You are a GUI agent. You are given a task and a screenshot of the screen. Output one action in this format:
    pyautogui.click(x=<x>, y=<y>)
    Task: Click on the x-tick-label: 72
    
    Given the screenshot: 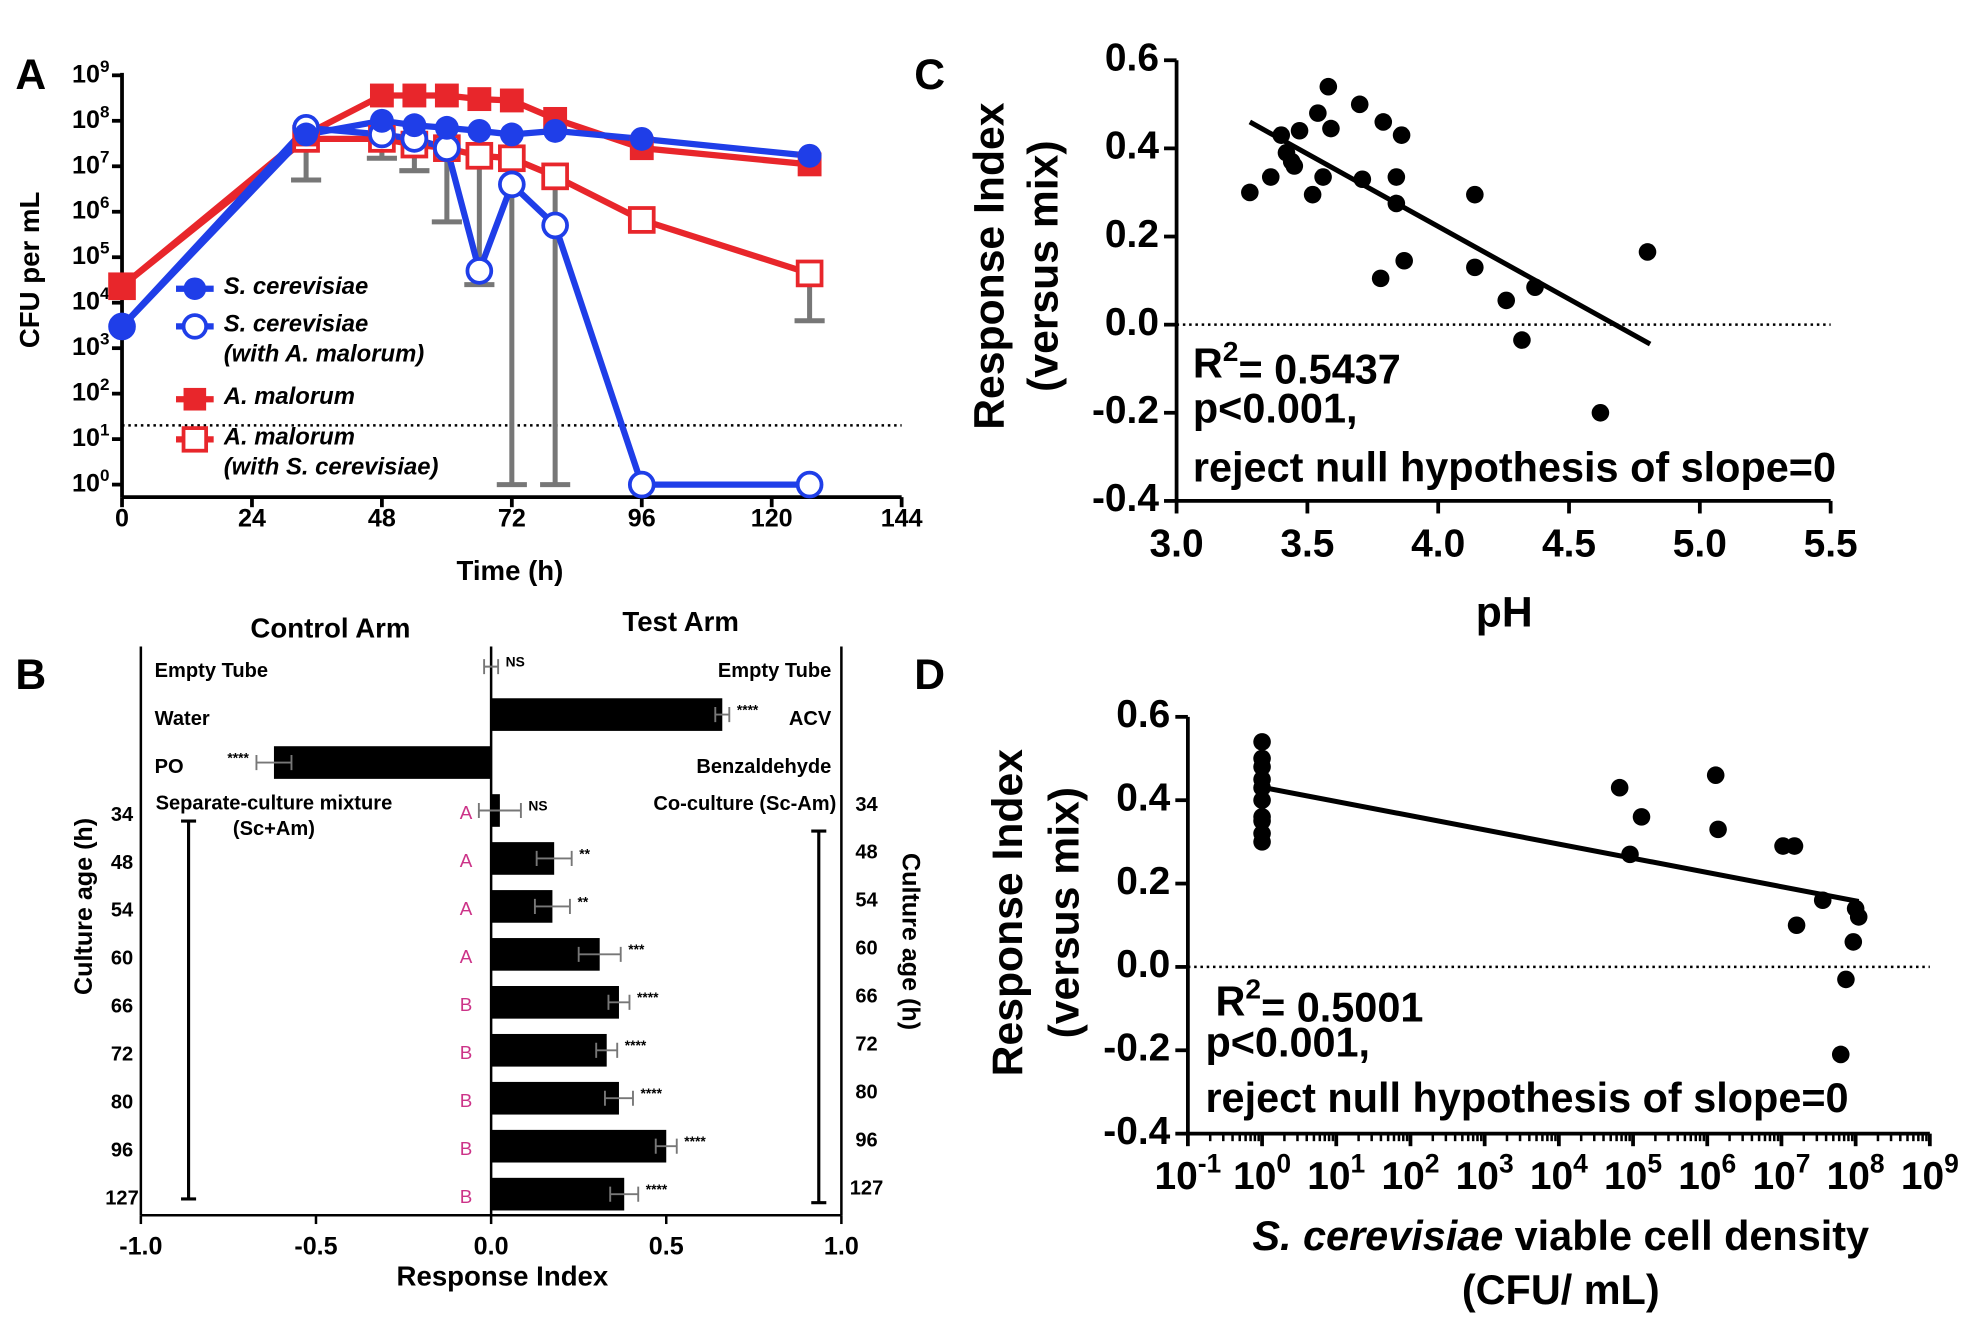 What is the action you would take?
    pyautogui.click(x=512, y=518)
    